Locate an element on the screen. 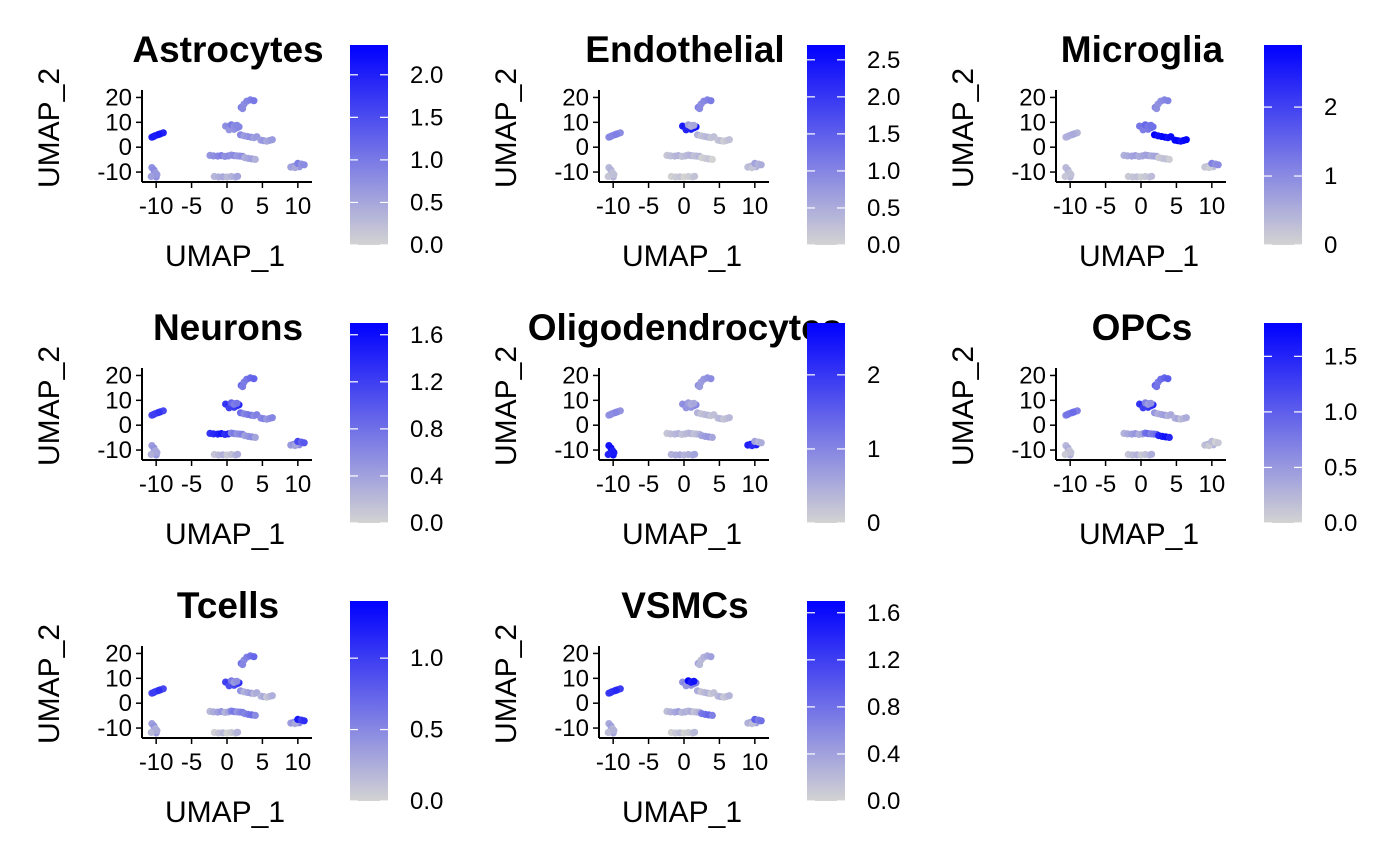  colorbar-tick-label: 1.5 is located at coordinates (883, 134).